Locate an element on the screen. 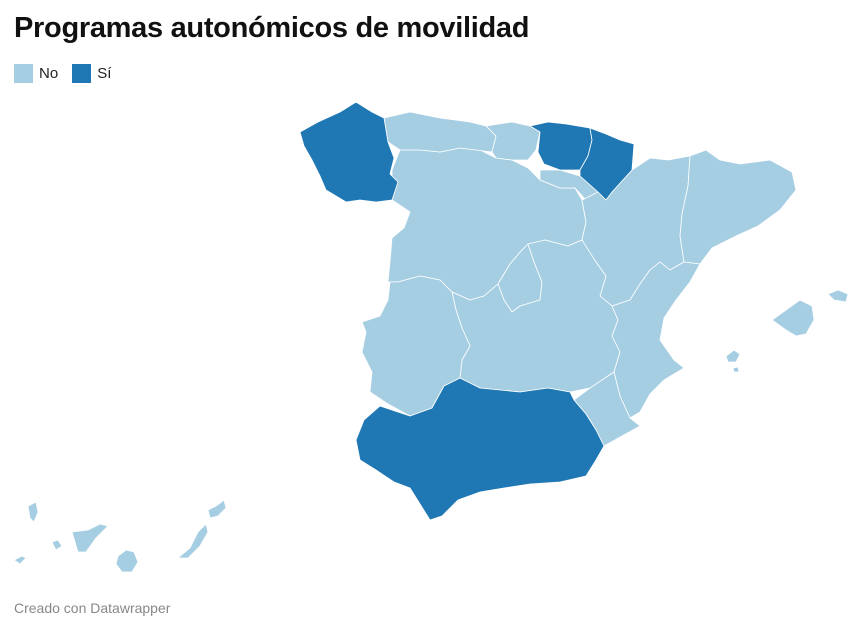 This screenshot has height=634, width=864. region-pais-vasco is located at coordinates (561, 146).